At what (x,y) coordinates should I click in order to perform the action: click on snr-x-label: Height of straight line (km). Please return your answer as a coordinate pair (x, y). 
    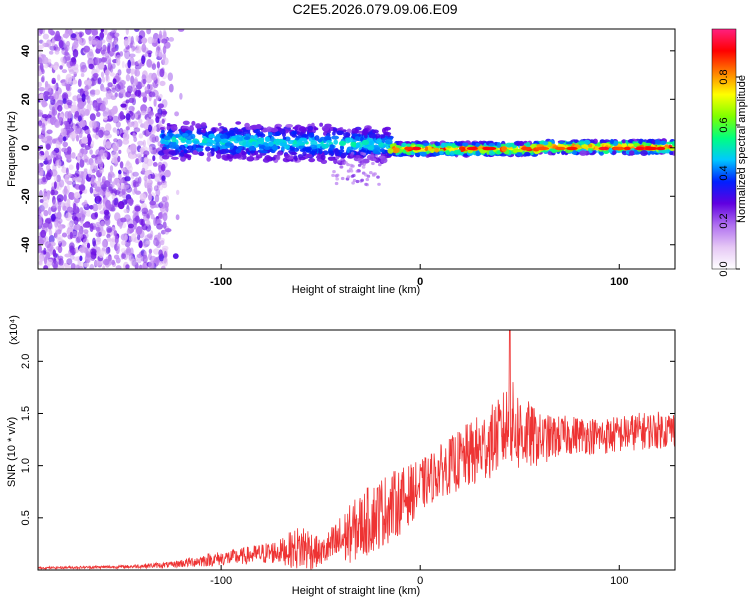
    Looking at the image, I should click on (356, 591).